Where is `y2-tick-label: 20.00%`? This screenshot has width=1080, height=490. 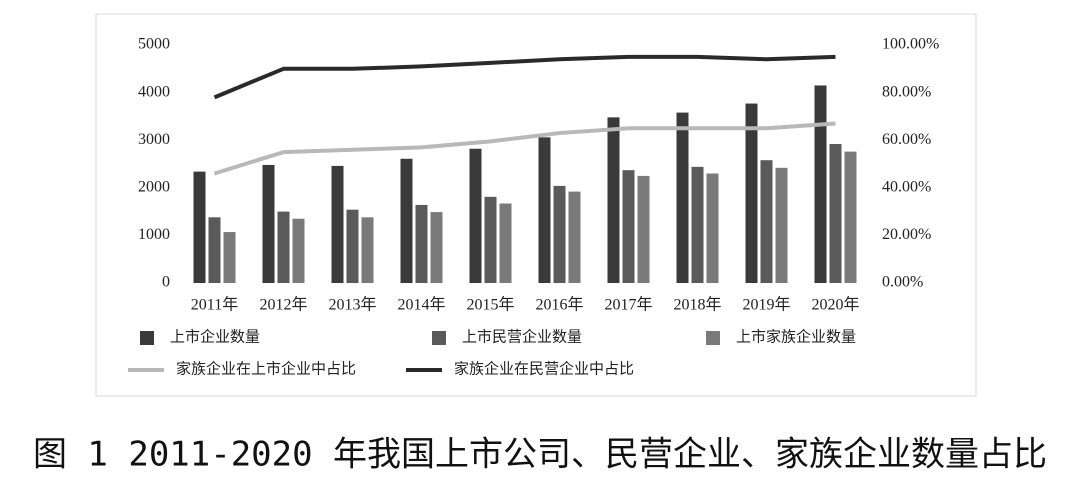 y2-tick-label: 20.00% is located at coordinates (906, 234).